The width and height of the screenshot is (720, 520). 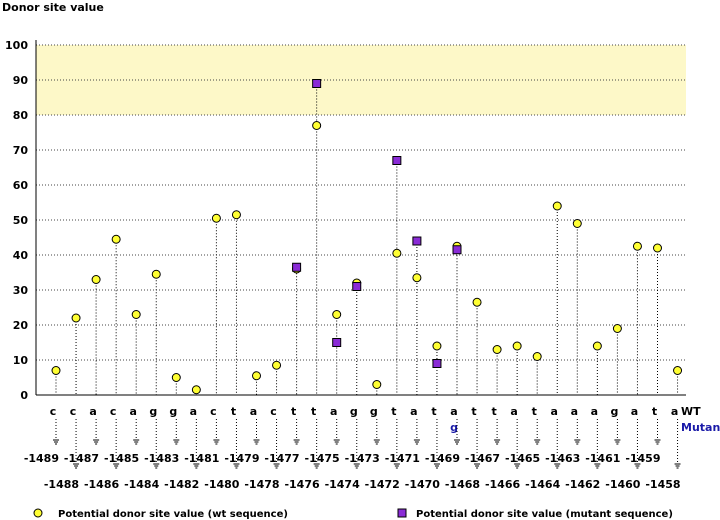 I want to click on y-tick-label: 30, so click(x=21, y=290).